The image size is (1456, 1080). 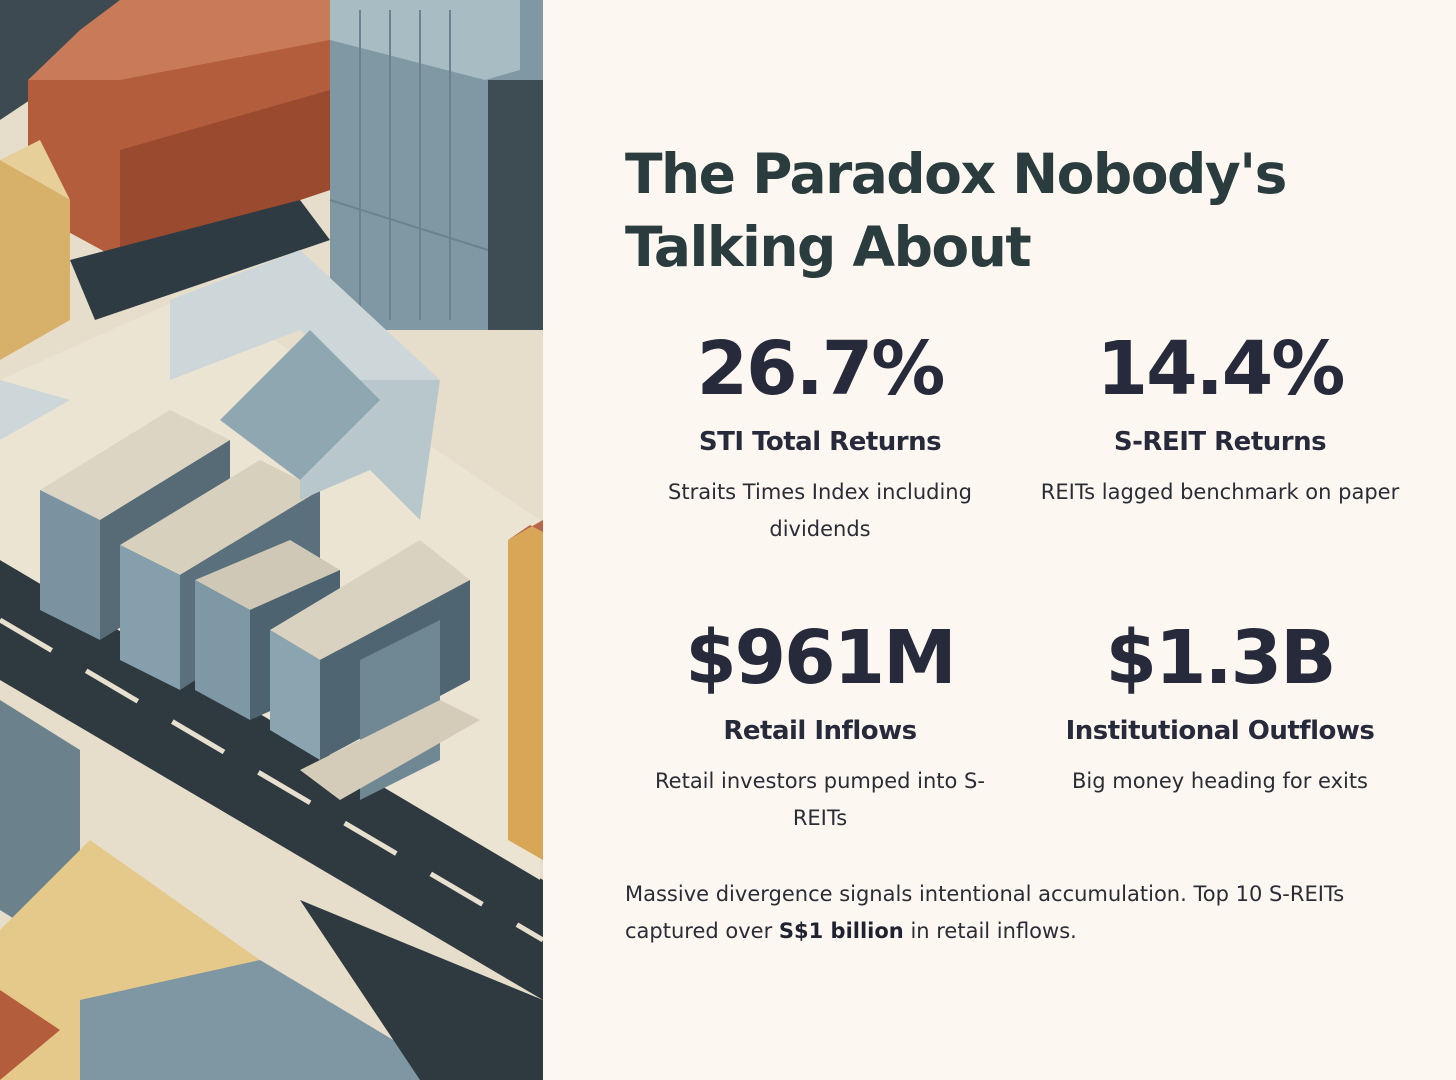 What do you see at coordinates (821, 369) in the screenshot?
I see `stat-value: 26.7%` at bounding box center [821, 369].